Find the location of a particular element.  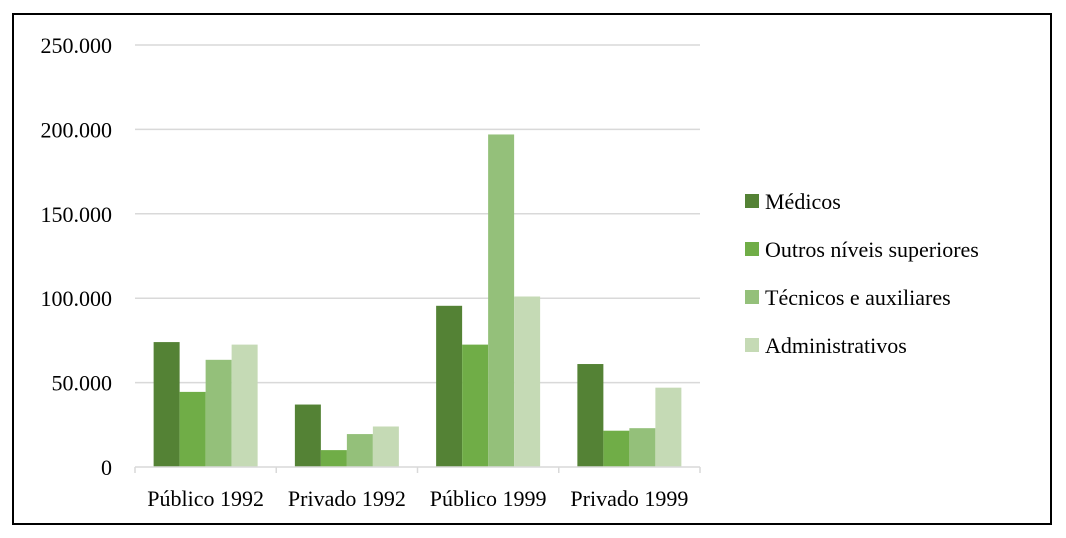

legend-label: Outros níveis superiores is located at coordinates (872, 249).